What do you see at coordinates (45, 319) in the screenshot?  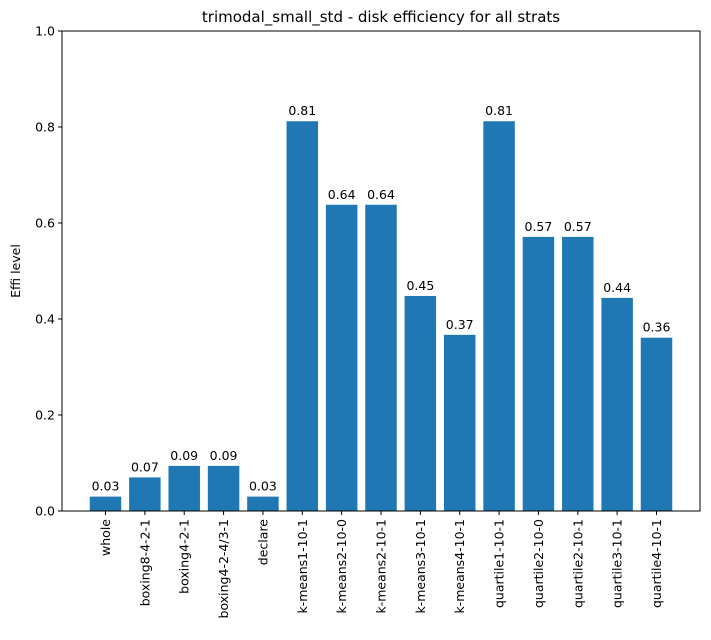 I see `y-tick-label-2: 0.4` at bounding box center [45, 319].